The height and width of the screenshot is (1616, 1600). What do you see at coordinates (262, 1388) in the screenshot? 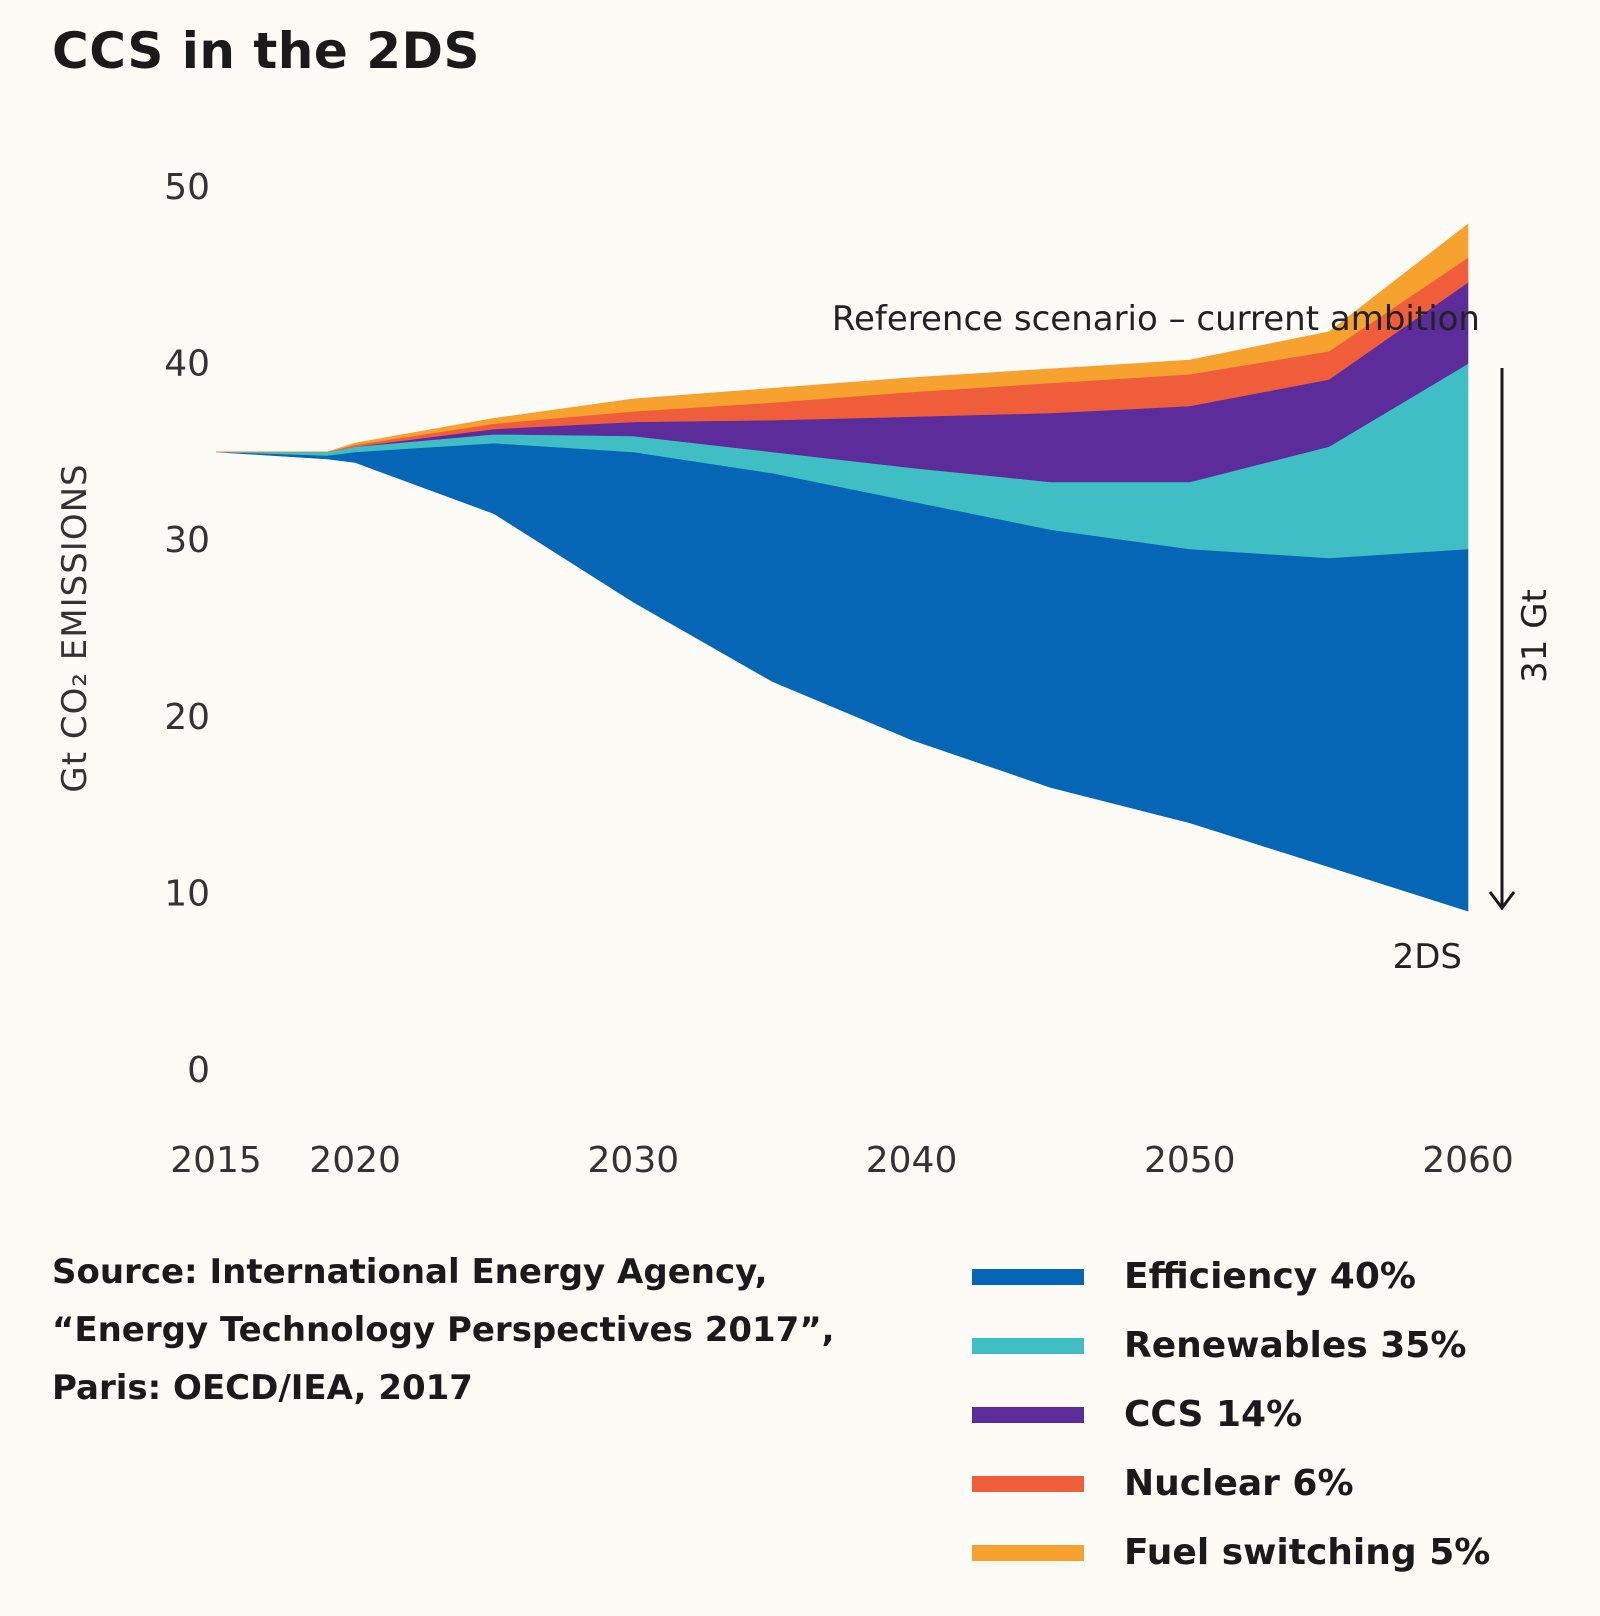
I see `source-line-3: Paris: OECD/IEA, 2017` at bounding box center [262, 1388].